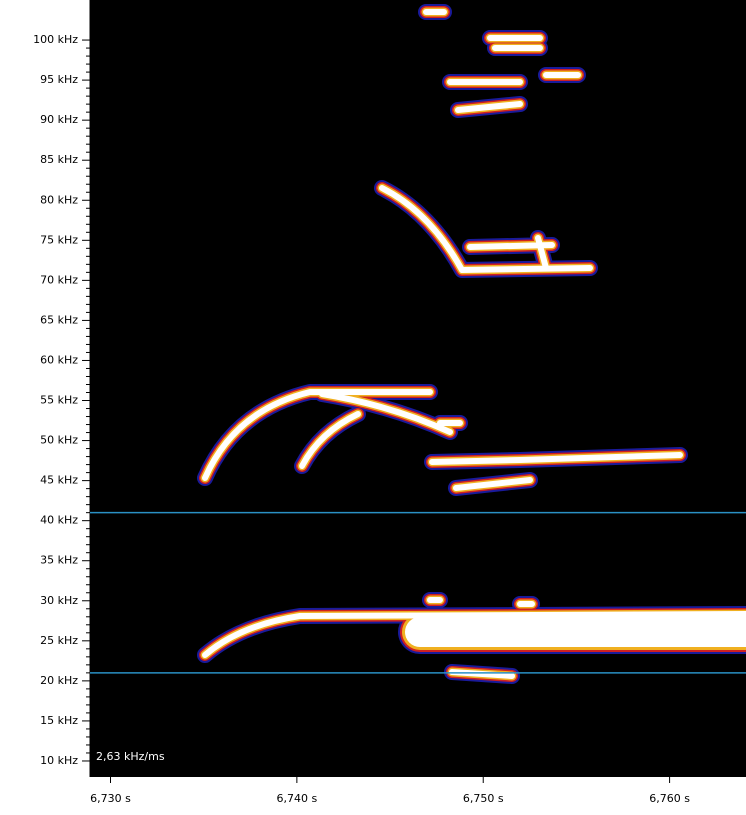 This screenshot has width=746, height=815. Describe the element at coordinates (59, 119) in the screenshot. I see `y-tick-label: 90 kHz` at that location.